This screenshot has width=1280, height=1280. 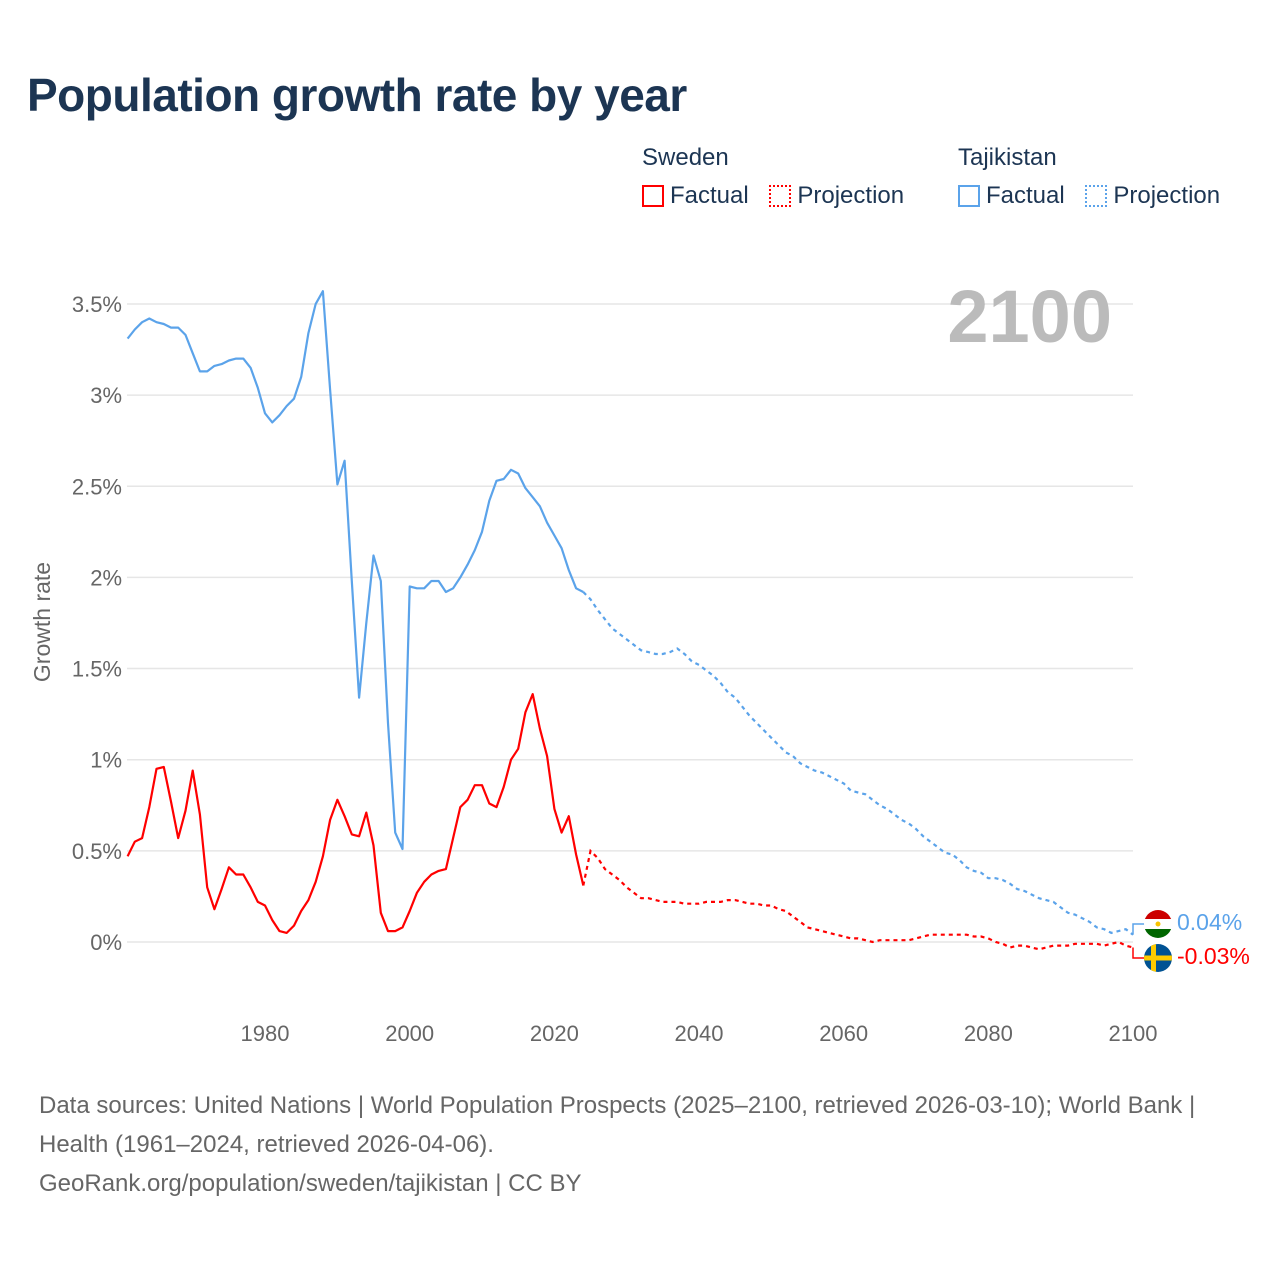 What do you see at coordinates (1133, 1033) in the screenshot?
I see `x-tick-label: 2100` at bounding box center [1133, 1033].